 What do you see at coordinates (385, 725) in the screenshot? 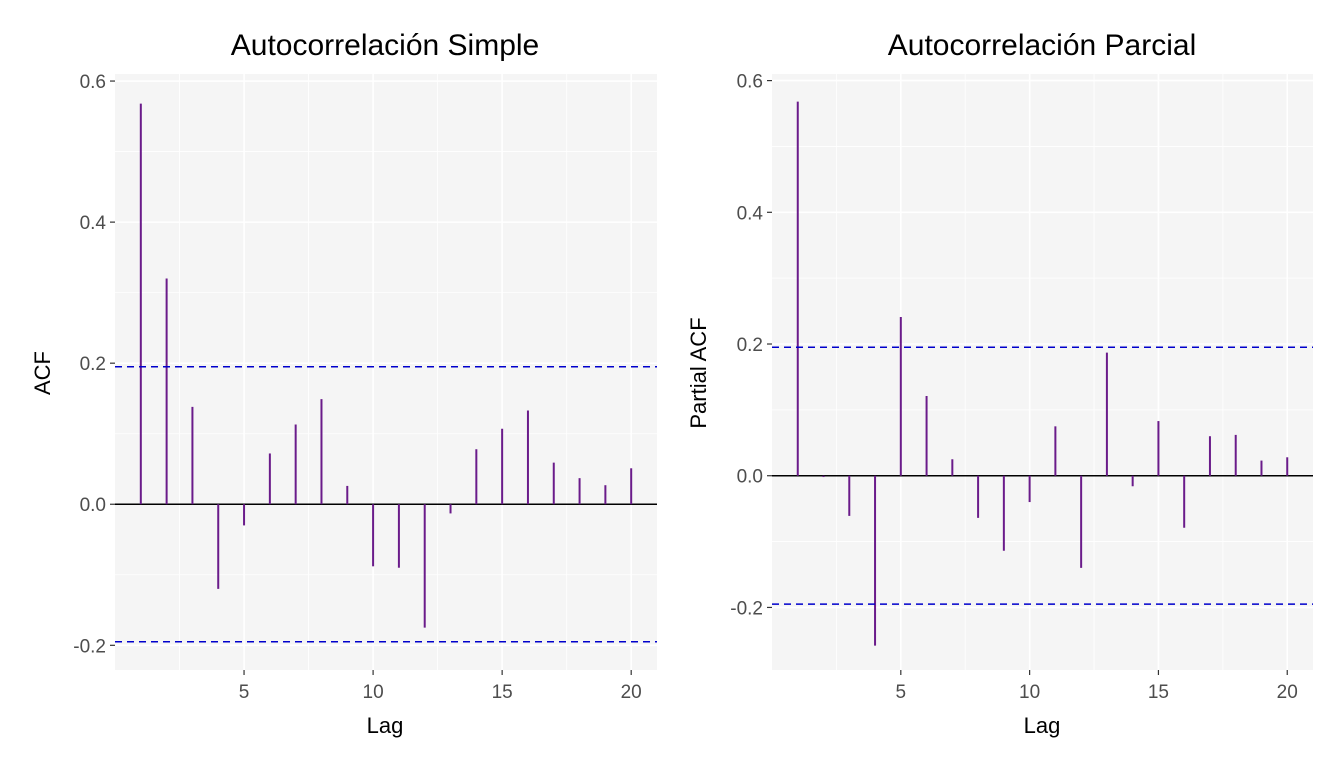
I see `acf-x-axis-title: Lag` at bounding box center [385, 725].